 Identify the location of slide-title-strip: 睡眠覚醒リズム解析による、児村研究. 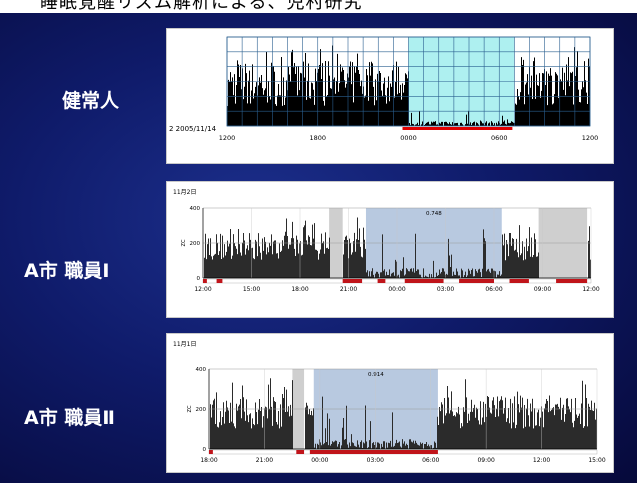
(318, 6).